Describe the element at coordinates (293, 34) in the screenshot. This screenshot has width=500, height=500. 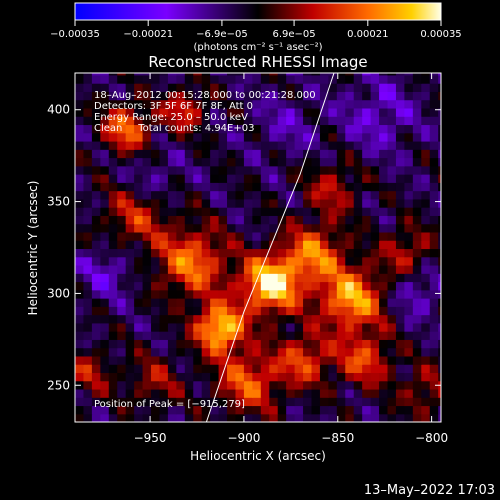
I see `colorbar-tick-label: 6.9e−05` at that location.